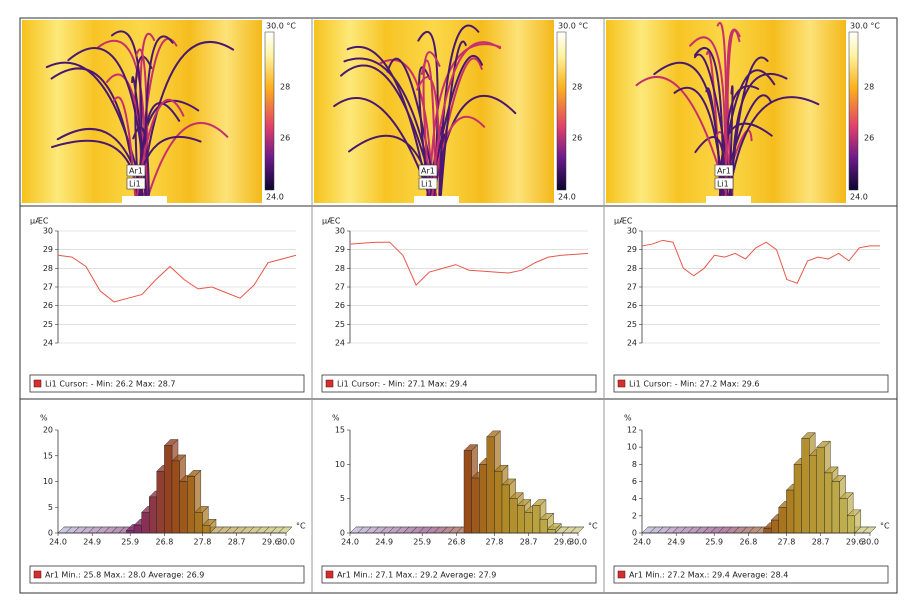  Describe the element at coordinates (130, 542) in the screenshot. I see `x-tick-label: 25.9` at that location.